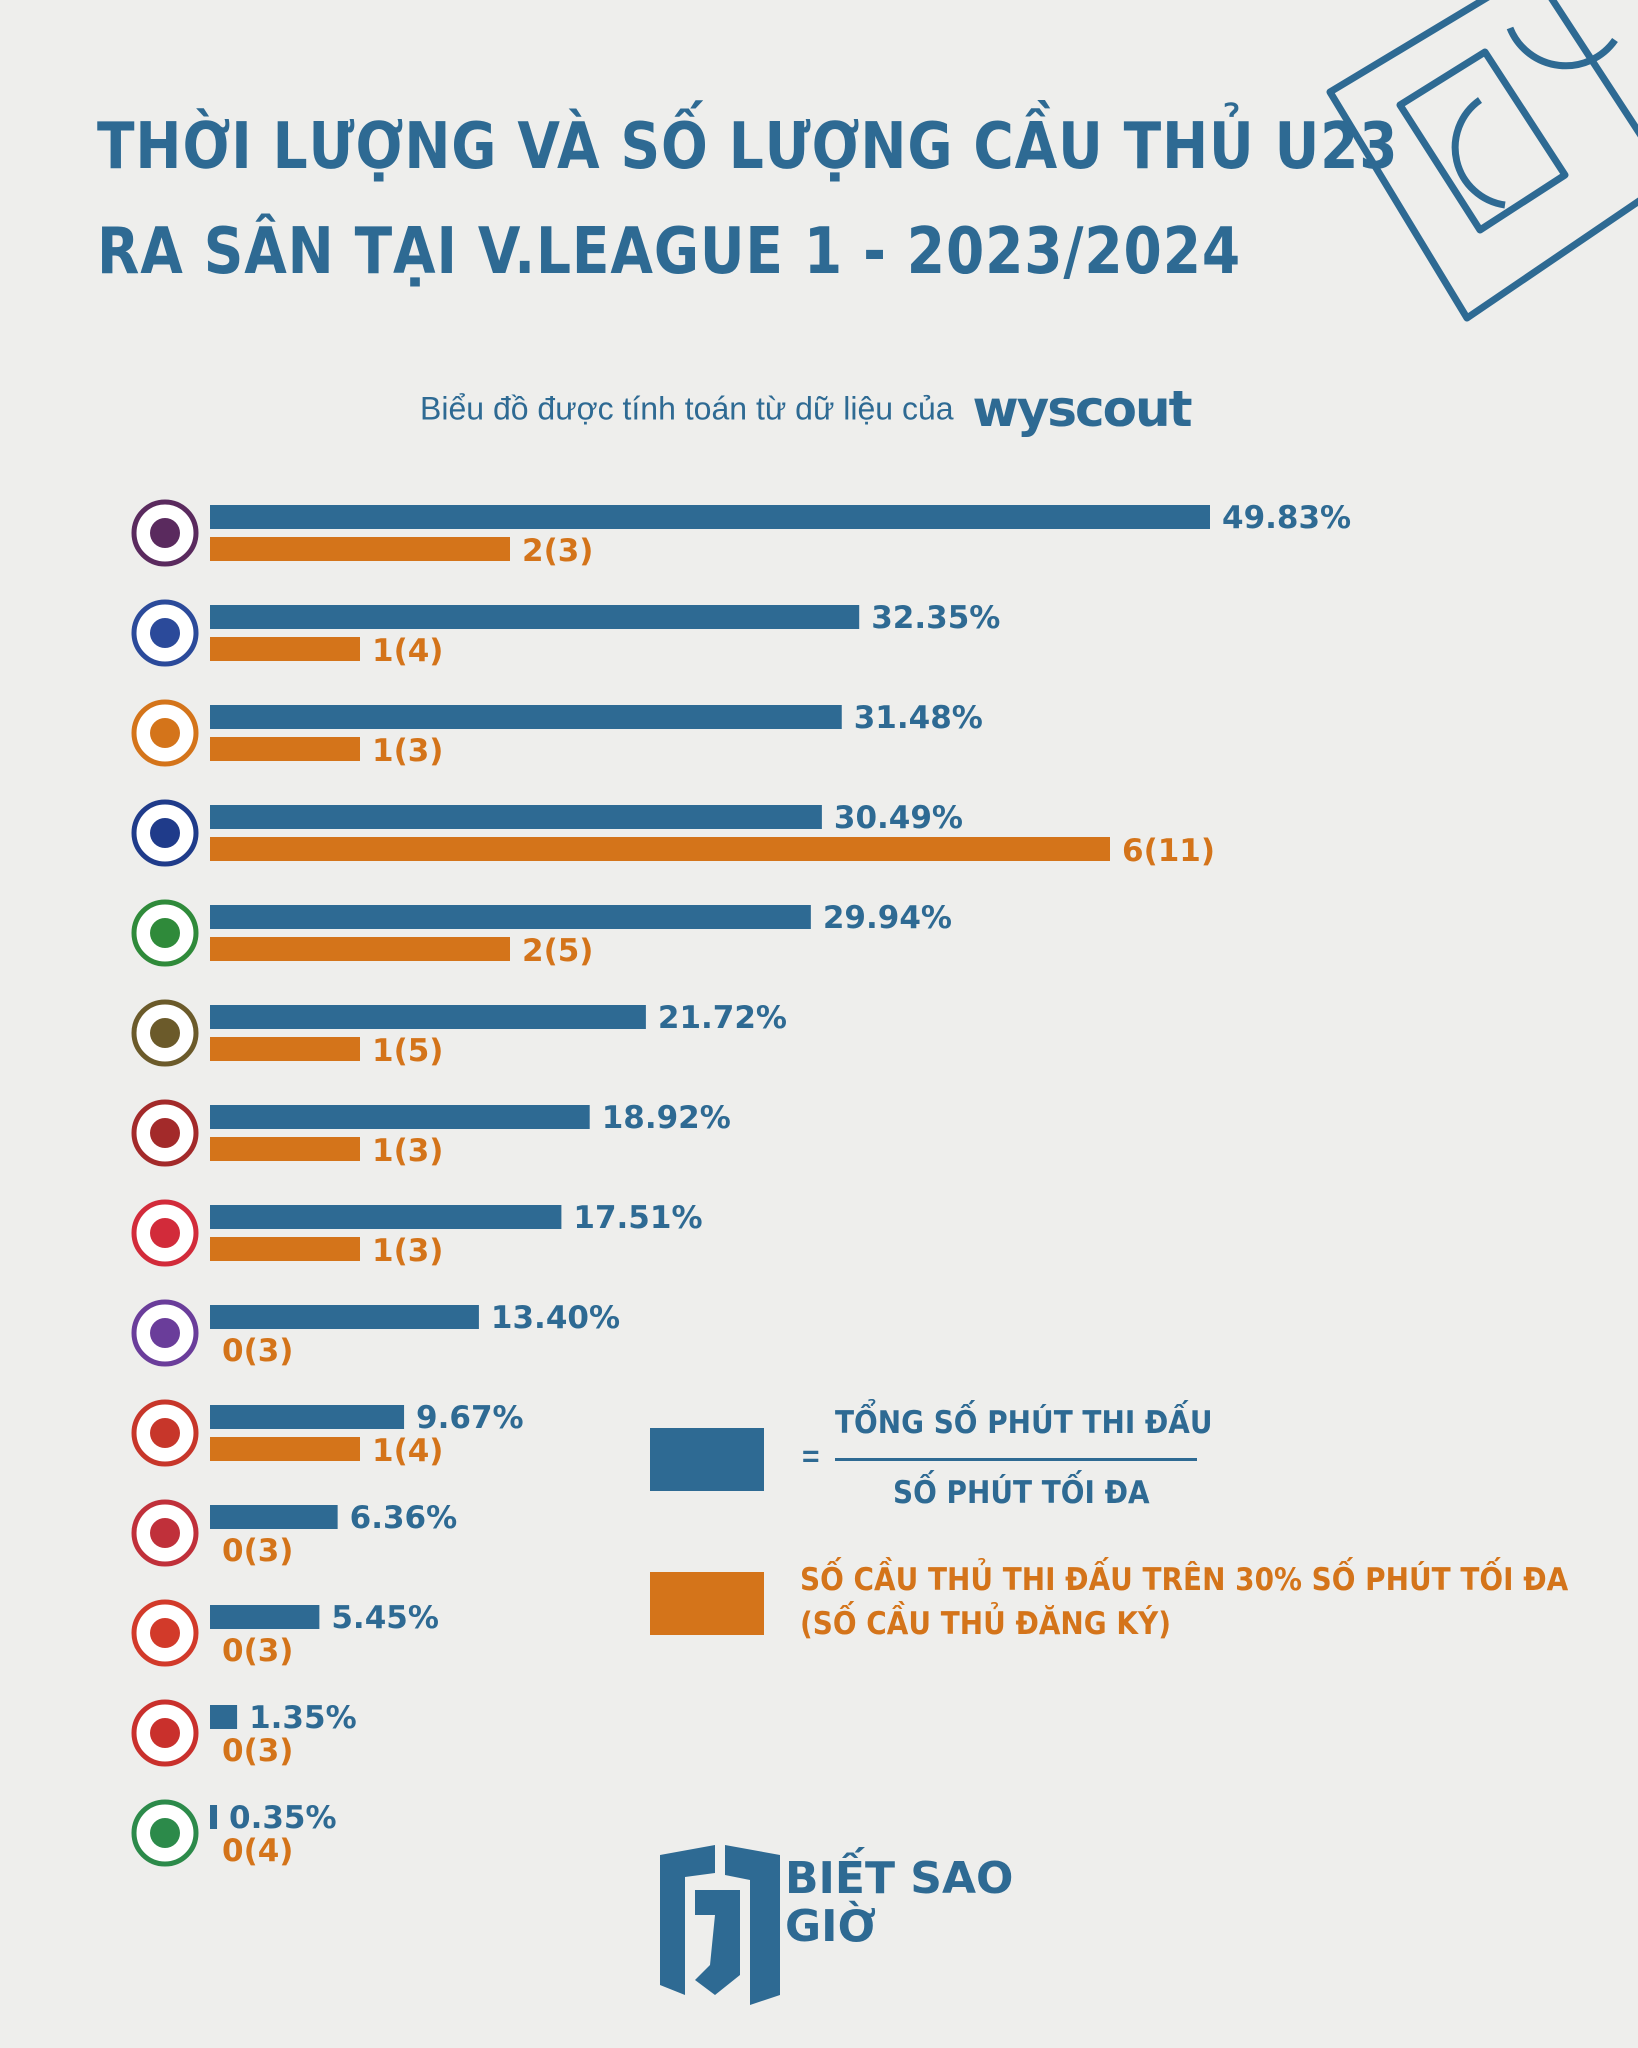 This screenshot has width=1638, height=2048. Describe the element at coordinates (687, 408) in the screenshot. I see `subtitle-text: Biểu đồ được tính toán từ dữ liệu của` at that location.